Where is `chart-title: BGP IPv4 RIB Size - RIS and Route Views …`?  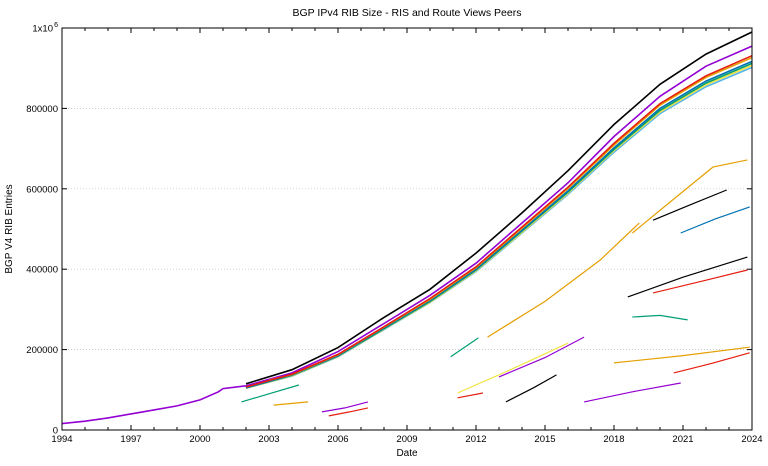 chart-title: BGP IPv4 RIB Size - RIS and Route Views … is located at coordinates (407, 13).